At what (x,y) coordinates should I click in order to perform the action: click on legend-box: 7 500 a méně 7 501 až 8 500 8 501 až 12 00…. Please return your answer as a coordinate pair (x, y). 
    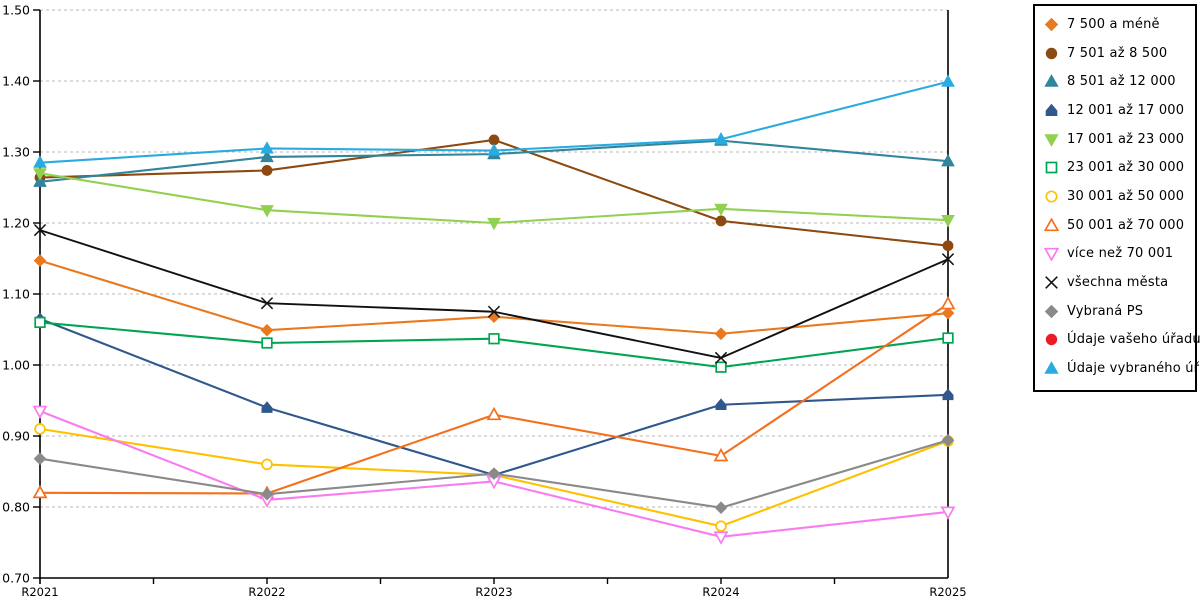
    Looking at the image, I should click on (1116, 198).